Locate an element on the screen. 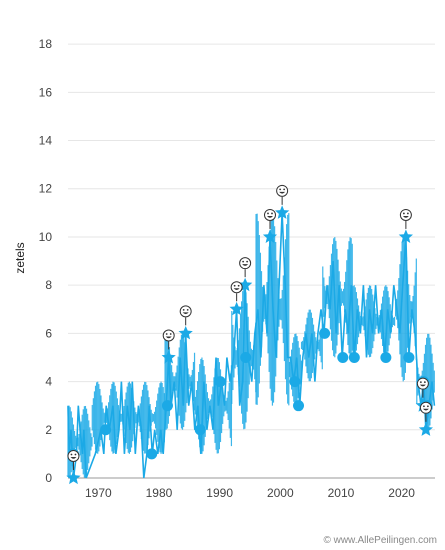  y-tick-label: 16 is located at coordinates (46, 92).